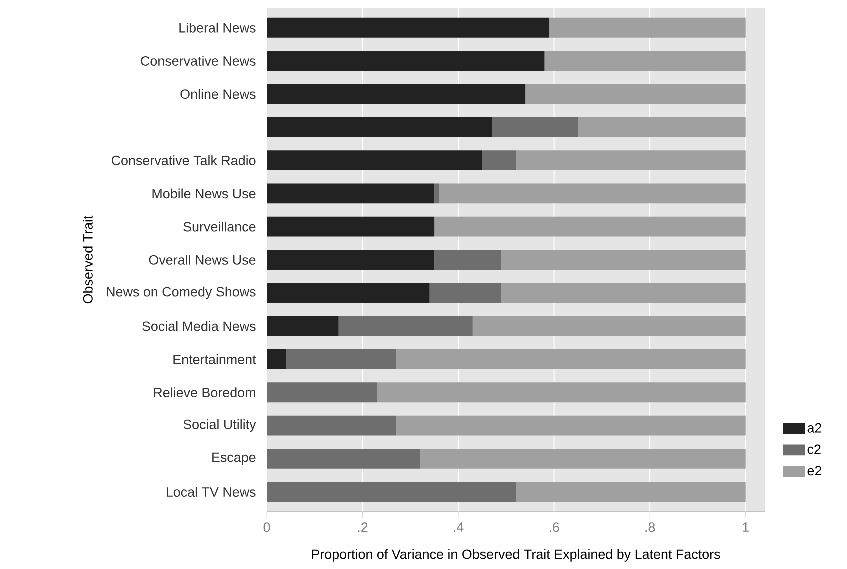 Image resolution: width=847 pixels, height=569 pixels. What do you see at coordinates (220, 227) in the screenshot?
I see `y-tick-label: Surveillance` at bounding box center [220, 227].